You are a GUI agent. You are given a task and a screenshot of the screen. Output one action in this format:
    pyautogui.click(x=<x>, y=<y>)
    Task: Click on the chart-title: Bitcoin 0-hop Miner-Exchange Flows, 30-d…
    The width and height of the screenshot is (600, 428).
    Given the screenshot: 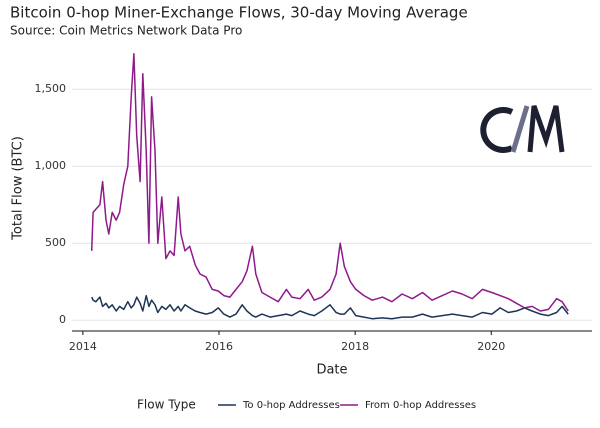 What is the action you would take?
    pyautogui.click(x=239, y=13)
    